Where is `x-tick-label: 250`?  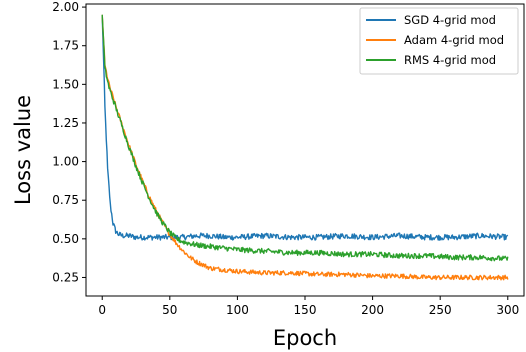
x-tick-label: 250 is located at coordinates (440, 310).